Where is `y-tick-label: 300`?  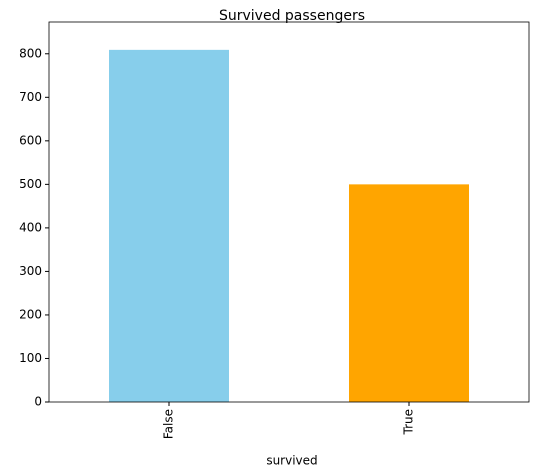
y-tick-label: 300 is located at coordinates (30, 271).